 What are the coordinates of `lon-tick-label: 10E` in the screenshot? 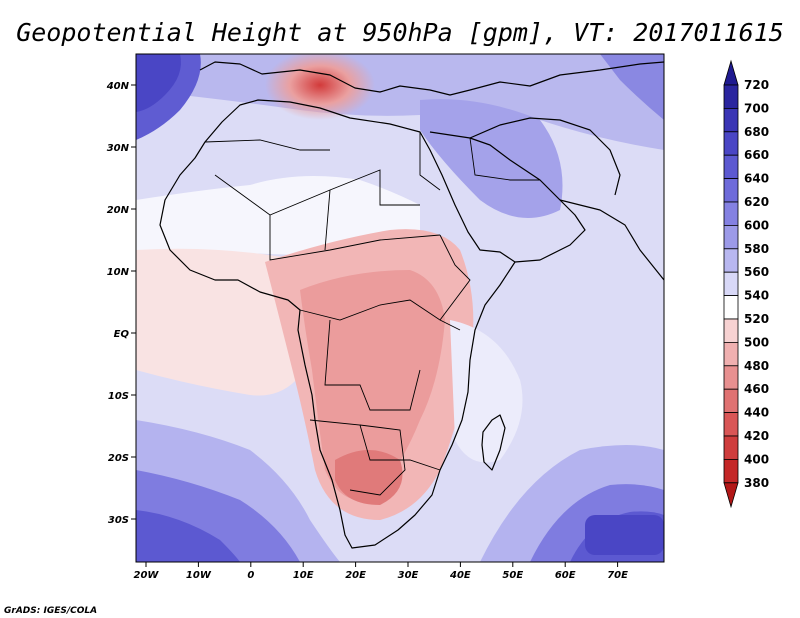 It's located at (303, 575).